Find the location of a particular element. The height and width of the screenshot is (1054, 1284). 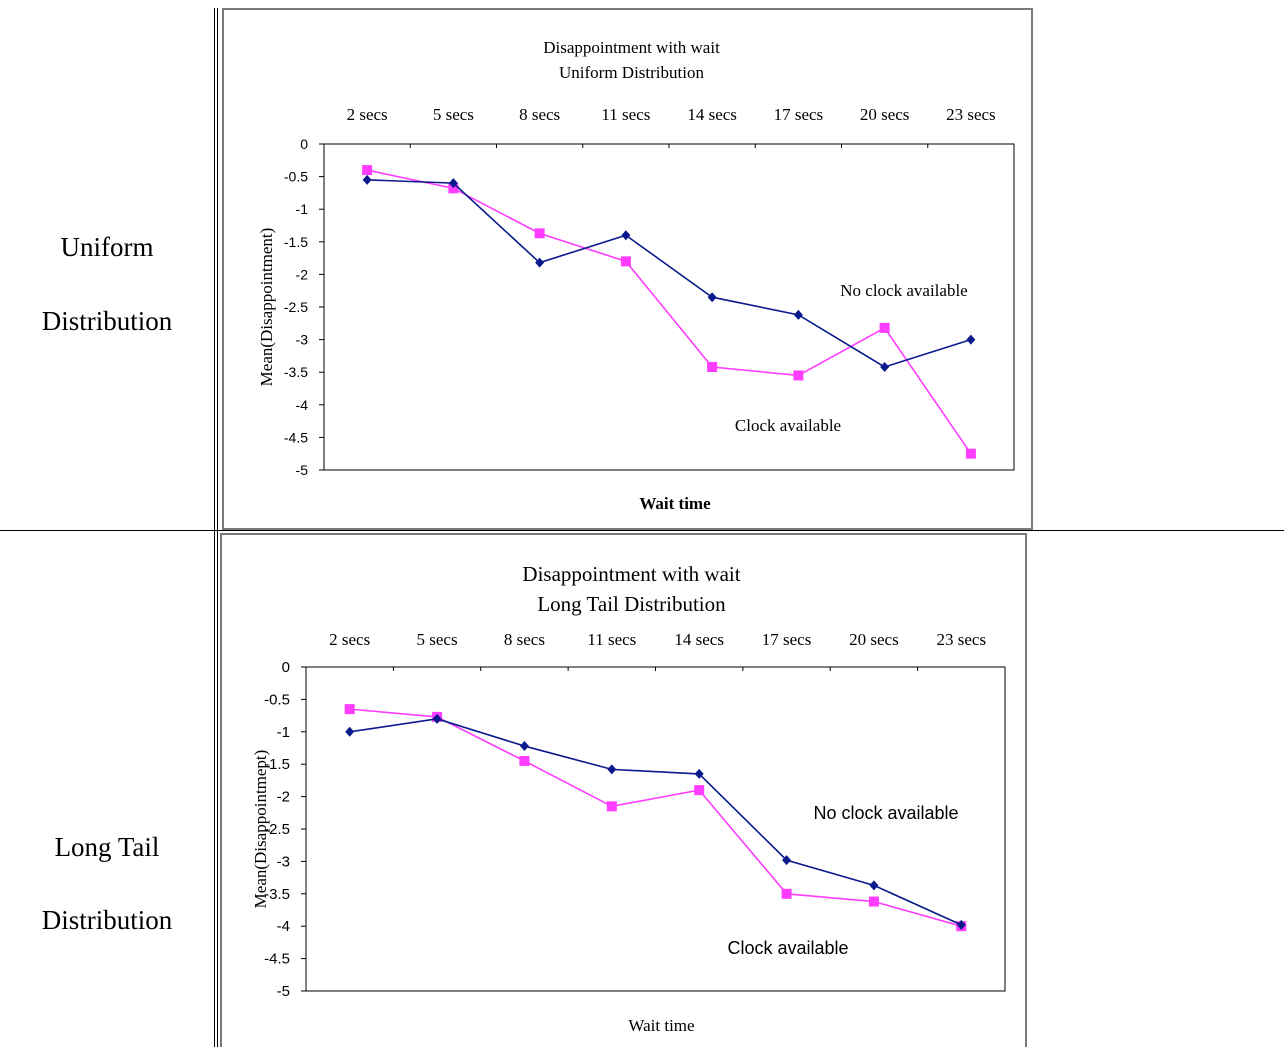

y-axis-label: Mean(Disappointment) is located at coordinates (266, 307).